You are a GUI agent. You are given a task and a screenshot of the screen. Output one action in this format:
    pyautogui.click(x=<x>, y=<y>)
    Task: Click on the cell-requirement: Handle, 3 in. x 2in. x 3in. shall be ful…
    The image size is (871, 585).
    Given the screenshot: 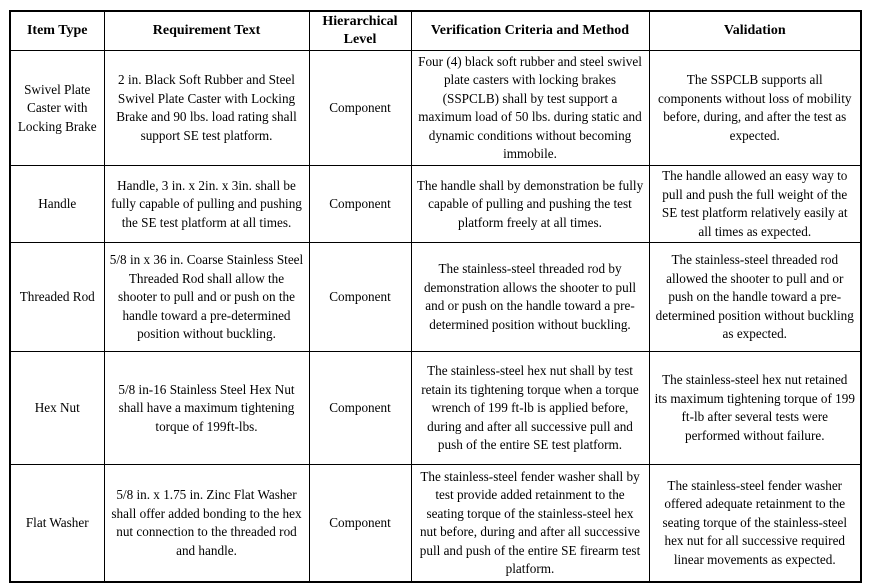 What is the action you would take?
    pyautogui.click(x=206, y=204)
    